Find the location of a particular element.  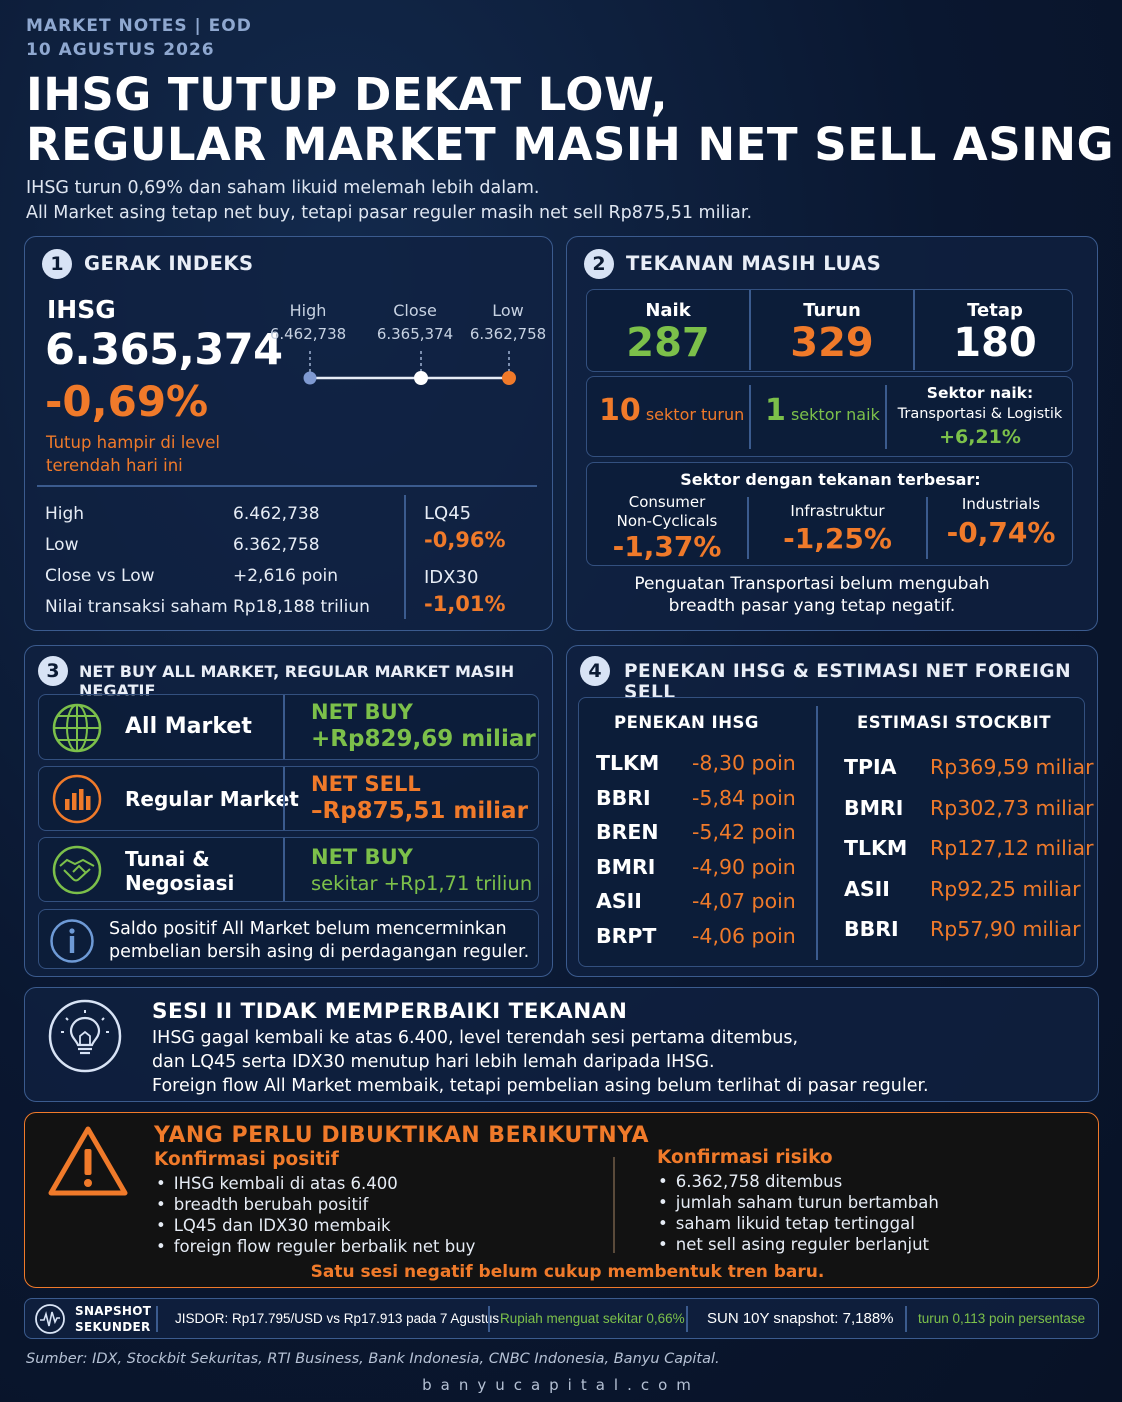

title-line-1: IHSG TUTUP DEKAT LOW, is located at coordinates (347, 94).